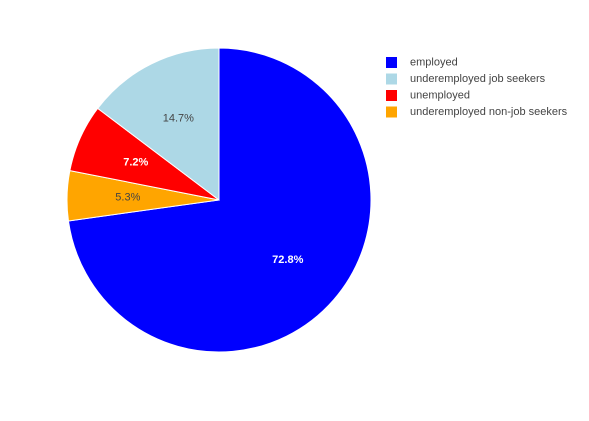 Image resolution: width=589 pixels, height=421 pixels. Describe the element at coordinates (178, 118) in the screenshot. I see `slice-label: 14.7%` at that location.